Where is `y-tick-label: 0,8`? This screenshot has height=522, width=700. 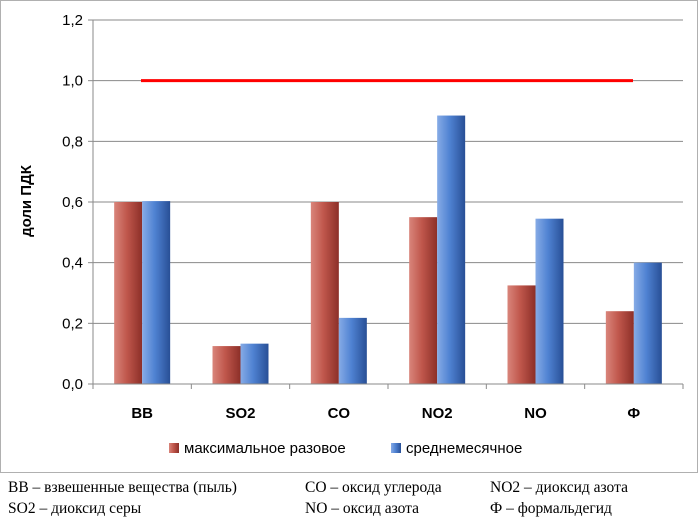 y-tick-label: 0,8 is located at coordinates (72, 141).